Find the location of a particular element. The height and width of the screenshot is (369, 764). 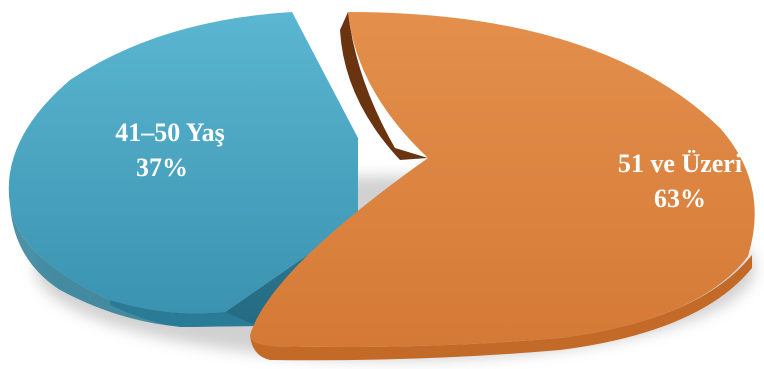

slice-51-plus-label: 51 ve Üzeri is located at coordinates (680, 163).